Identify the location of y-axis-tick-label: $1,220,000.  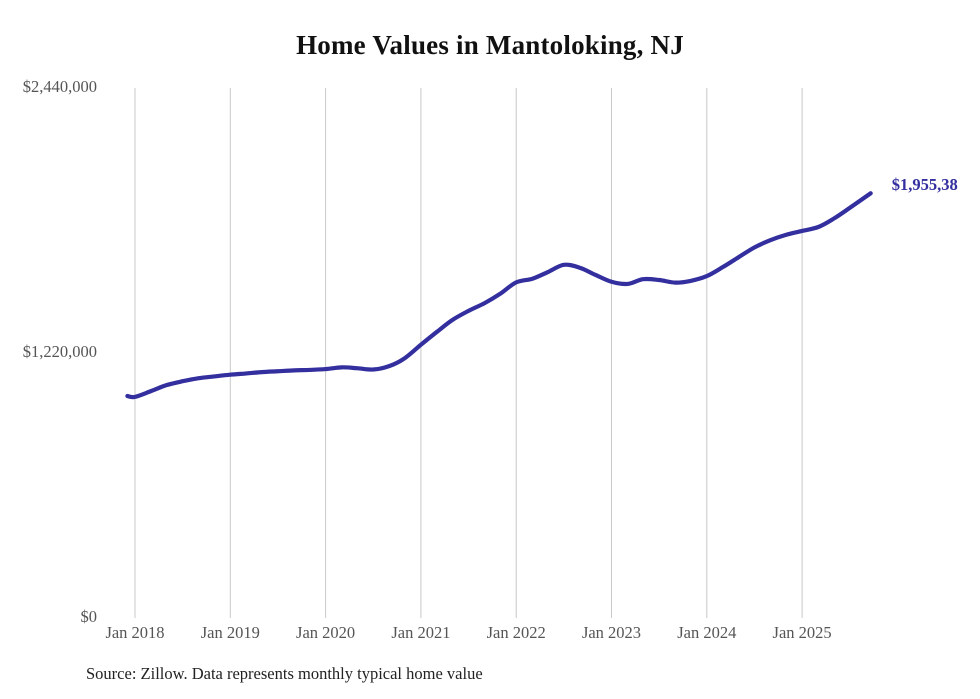
(59, 351).